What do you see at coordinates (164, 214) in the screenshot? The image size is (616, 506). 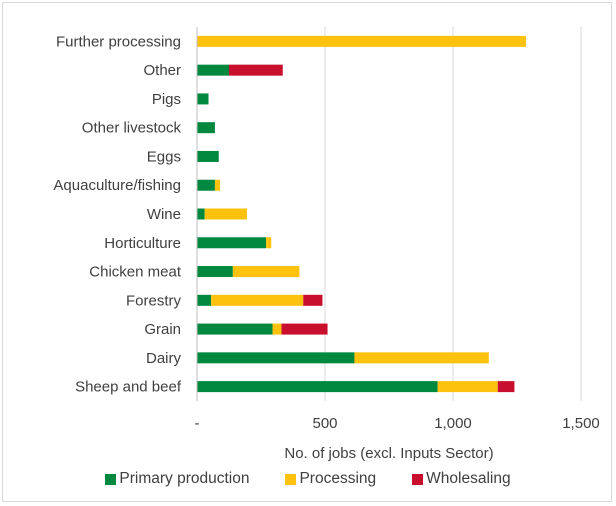 I see `category-label: Wine` at bounding box center [164, 214].